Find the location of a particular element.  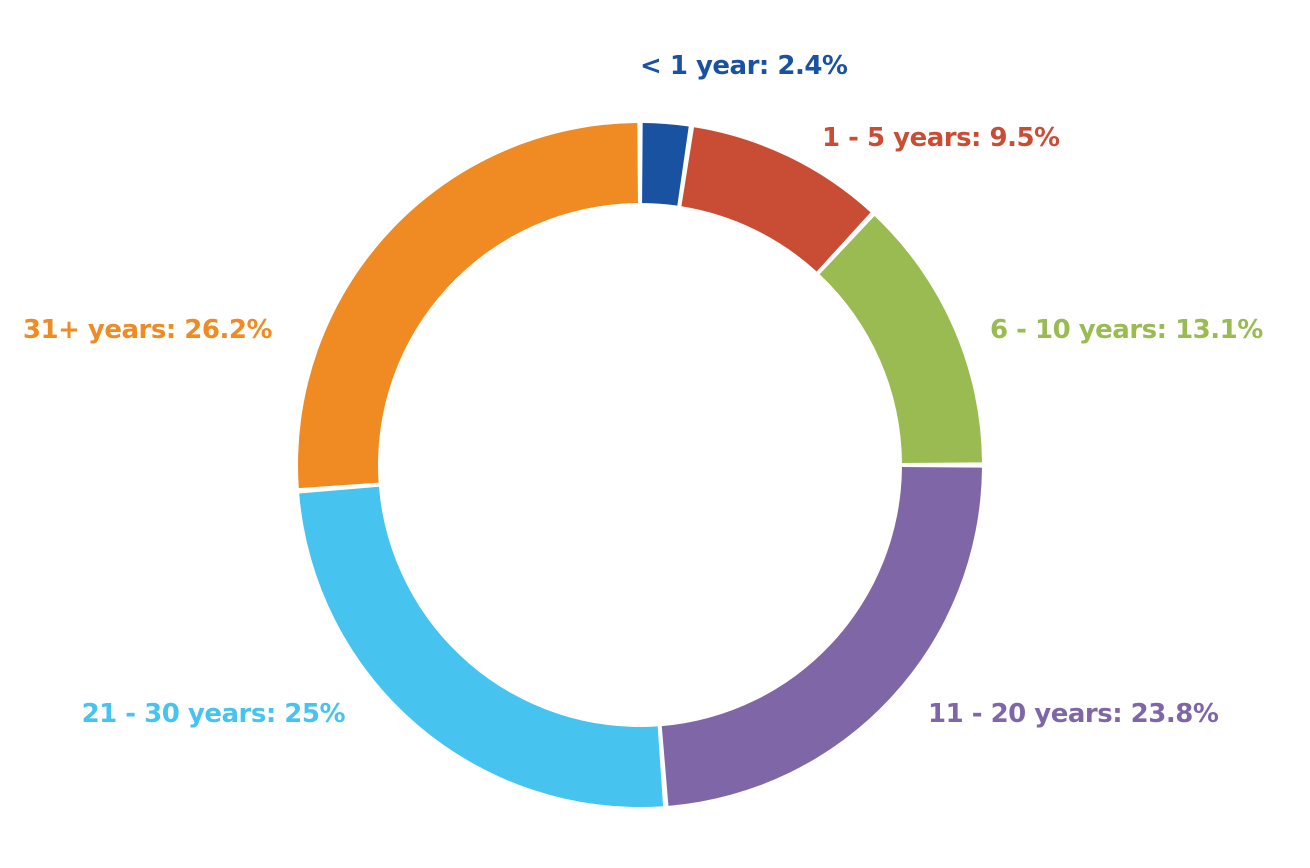

slice-label-3: 6 - 10 years: 13.1% is located at coordinates (1126, 330).